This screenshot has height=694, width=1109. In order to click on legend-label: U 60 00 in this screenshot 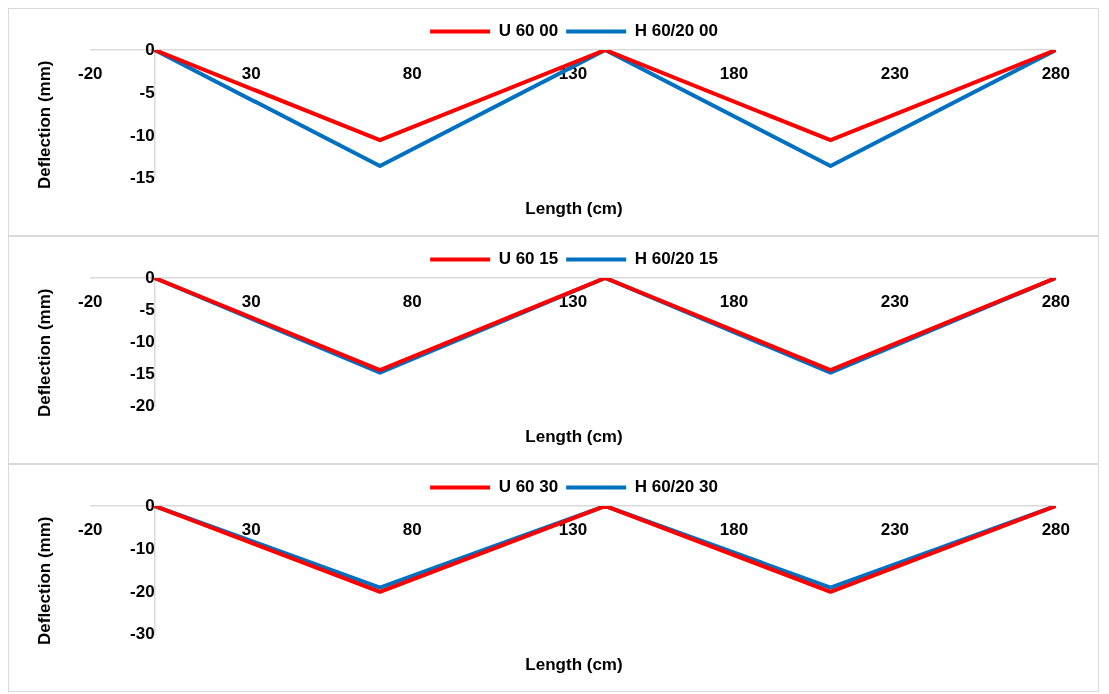, I will do `click(528, 31)`.